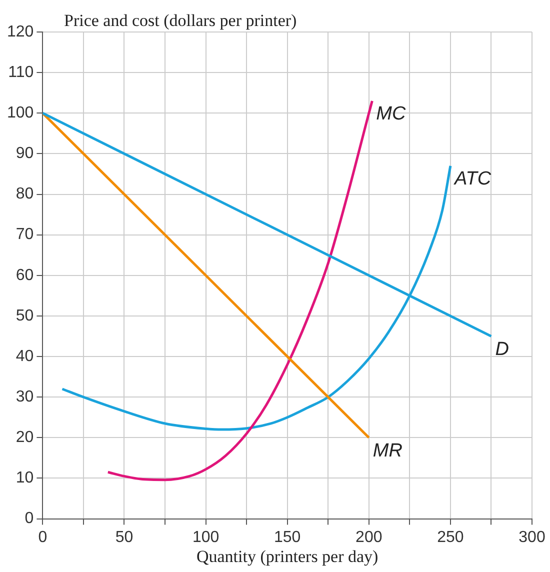  I want to click on y-tick-label: 80, so click(25, 194).